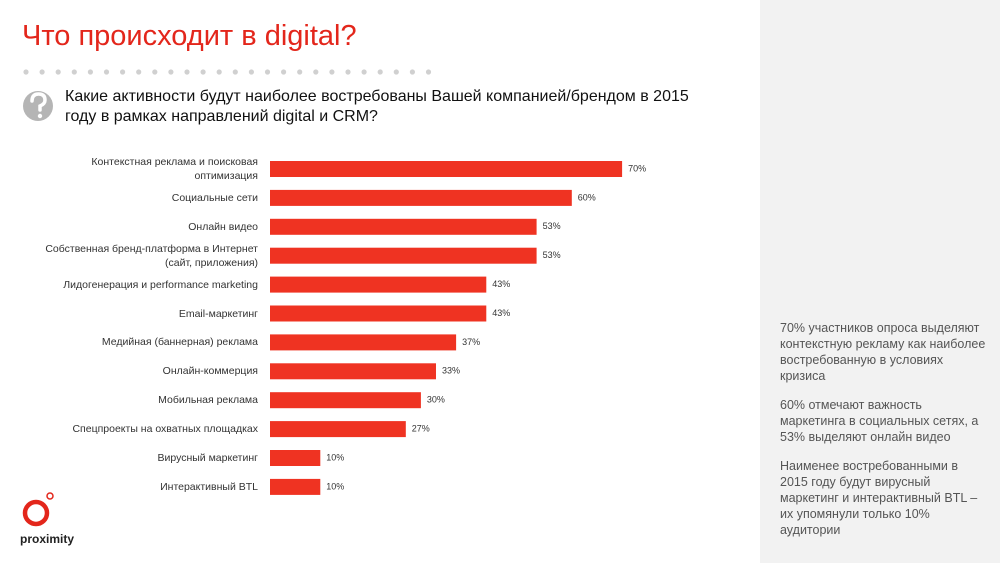 The image size is (1000, 563). I want to click on category-label: Медийная (баннерная) реклама, so click(179, 342).